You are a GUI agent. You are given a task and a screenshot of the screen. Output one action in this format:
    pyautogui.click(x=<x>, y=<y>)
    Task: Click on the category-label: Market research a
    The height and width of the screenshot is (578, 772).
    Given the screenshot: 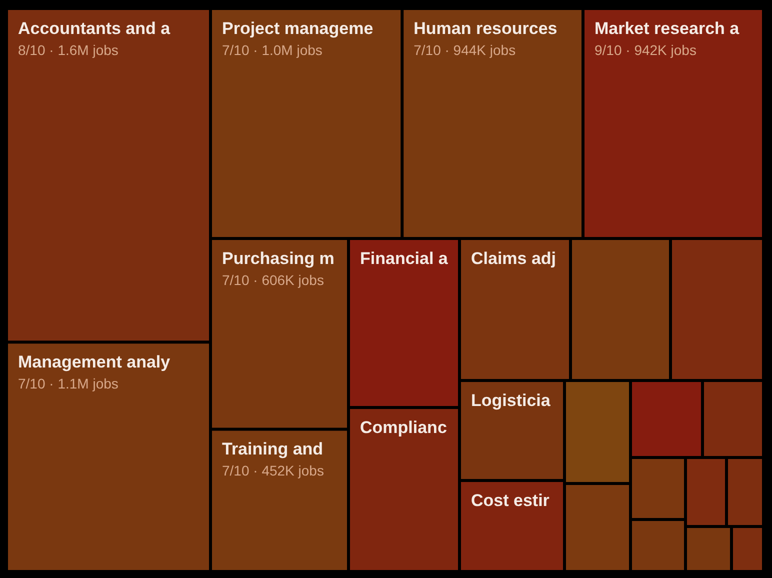 What is the action you would take?
    pyautogui.click(x=667, y=28)
    